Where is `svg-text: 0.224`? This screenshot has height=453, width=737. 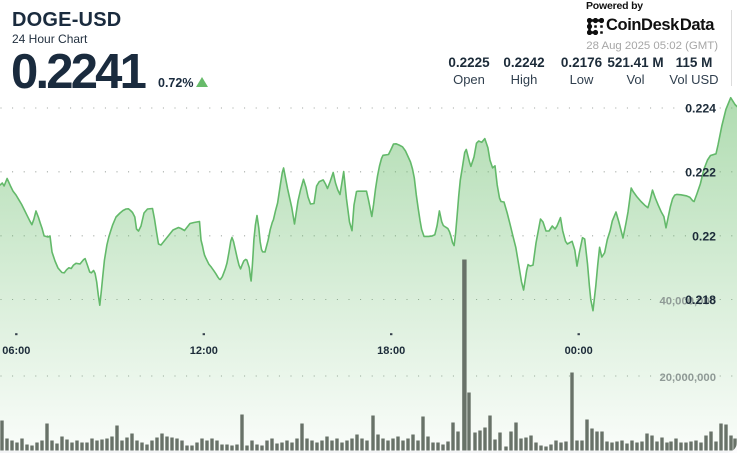 svg-text: 0.224 is located at coordinates (700, 109).